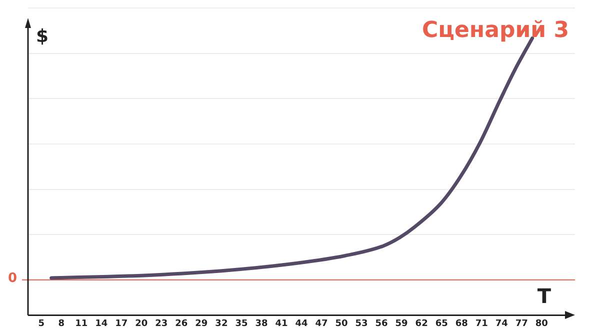 The height and width of the screenshot is (332, 591). Describe the element at coordinates (241, 323) in the screenshot. I see `x-tick-label: 35` at that location.